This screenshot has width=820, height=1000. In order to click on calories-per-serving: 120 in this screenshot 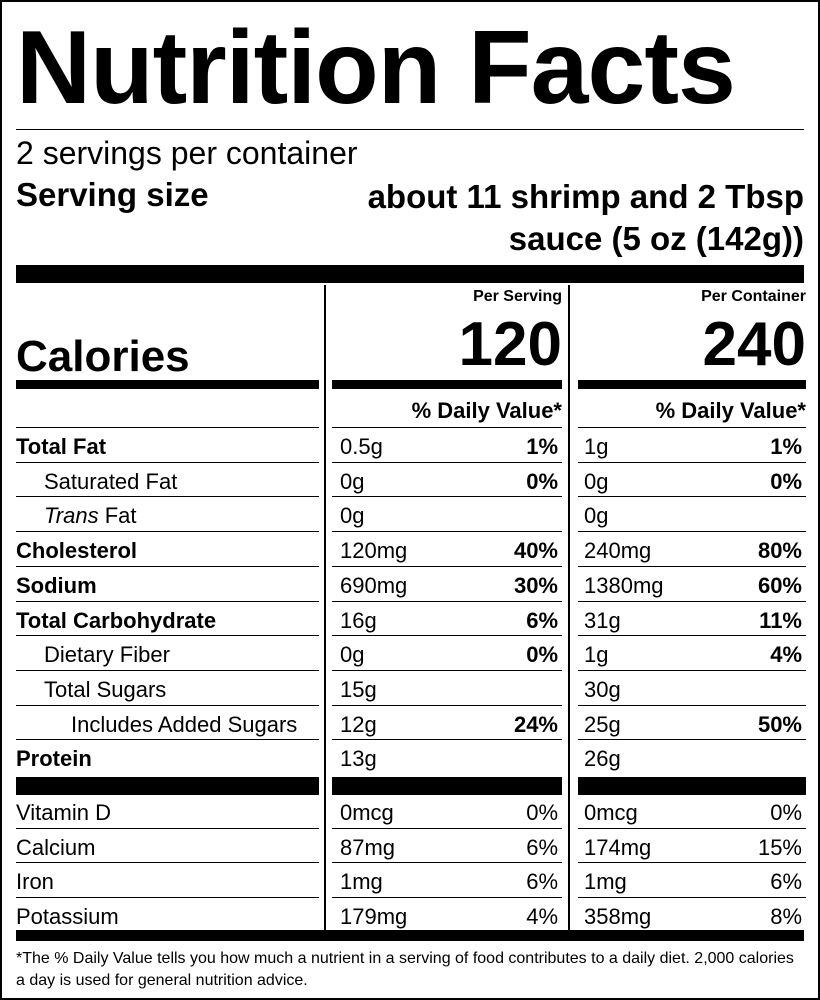, I will do `click(510, 344)`.